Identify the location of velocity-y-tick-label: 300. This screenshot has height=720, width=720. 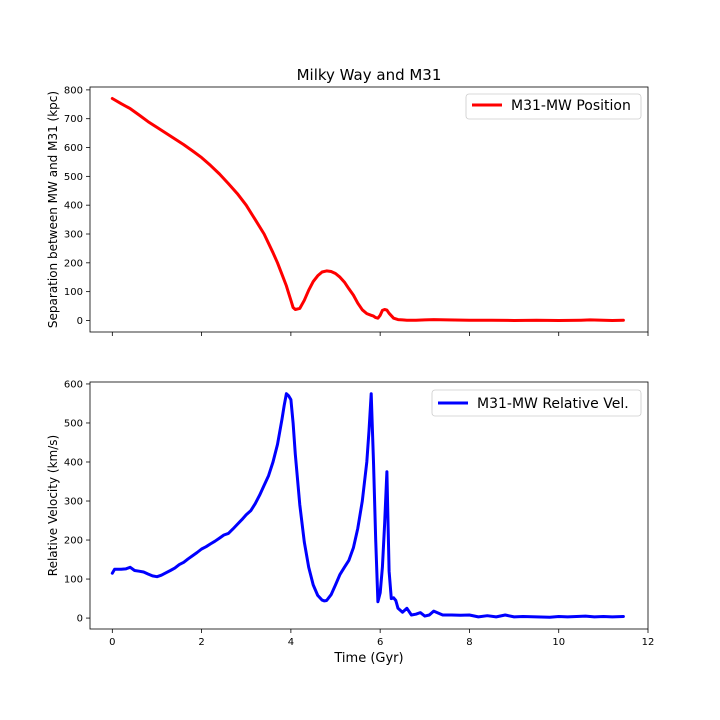
(73, 502).